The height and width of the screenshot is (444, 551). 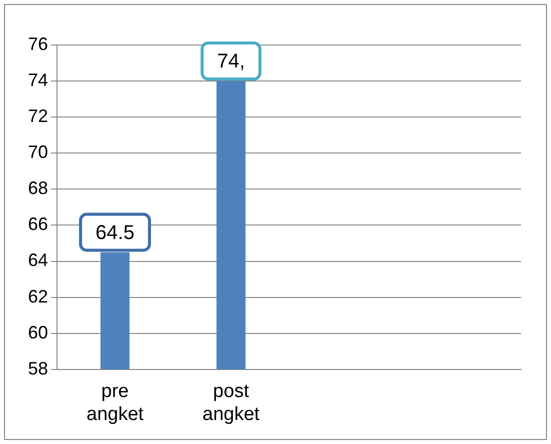 I want to click on y-tick-label: 60, so click(x=38, y=332).